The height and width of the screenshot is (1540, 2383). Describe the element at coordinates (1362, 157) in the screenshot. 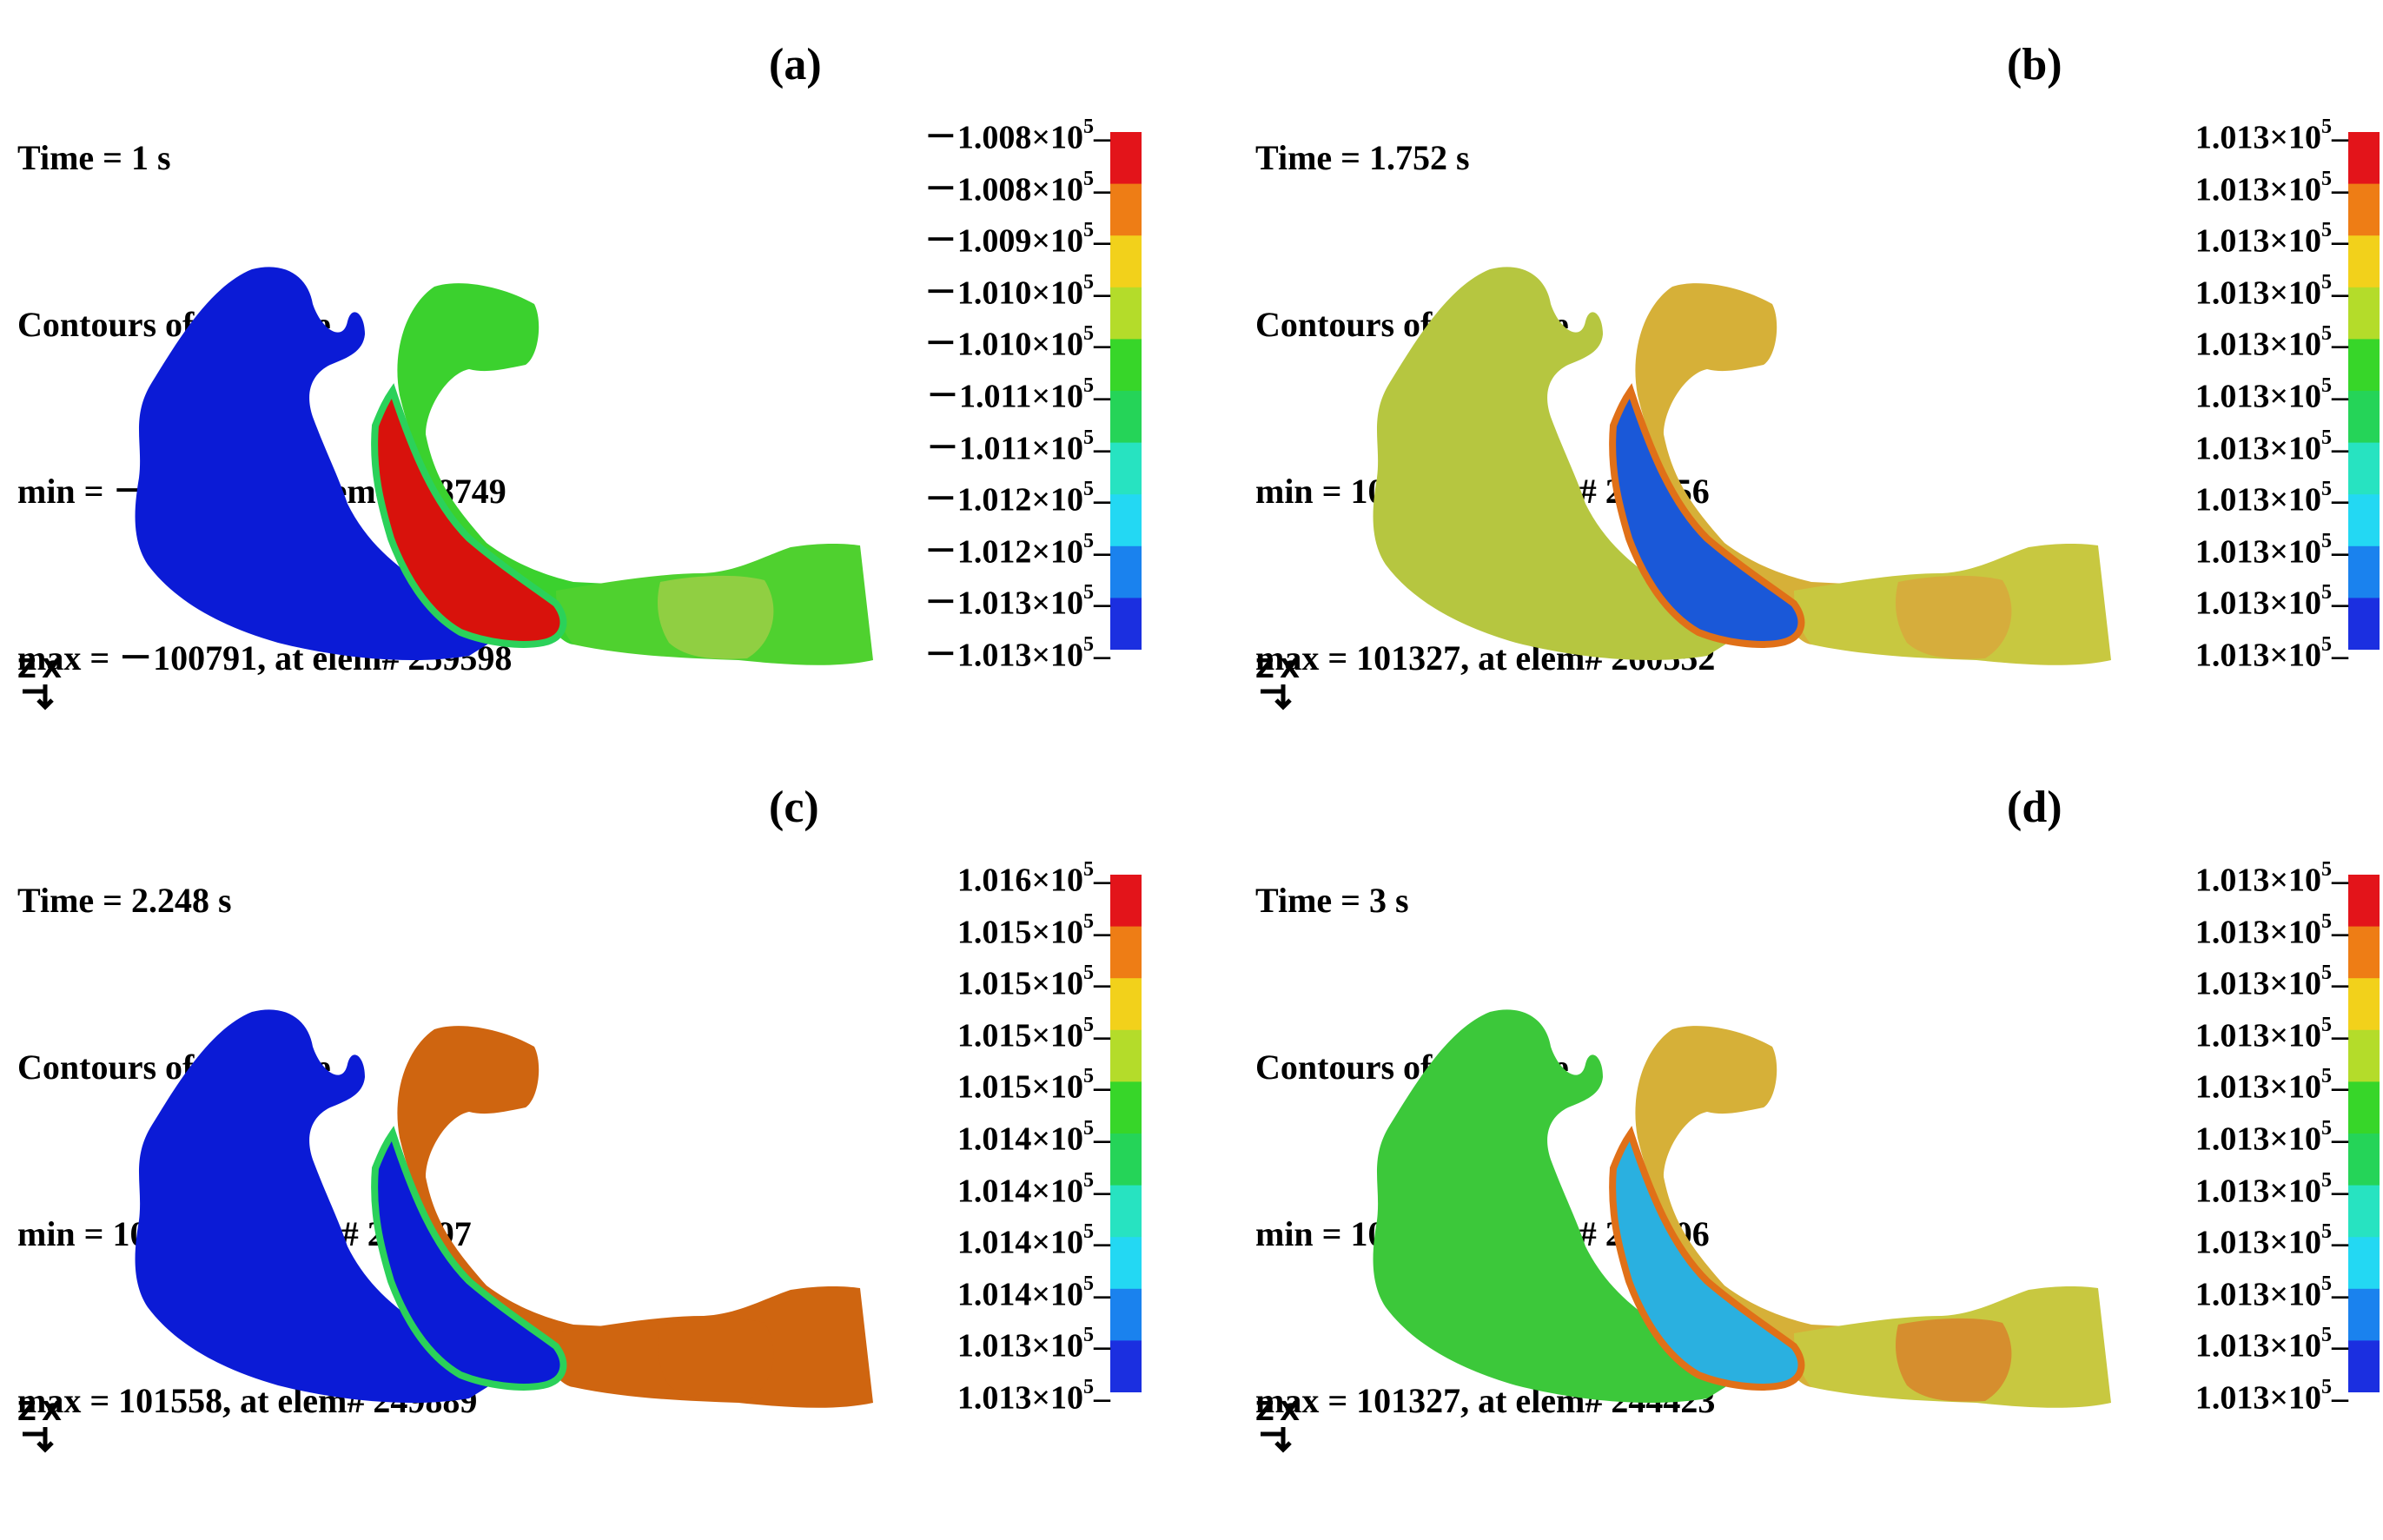

I see `time-label: Time = 1.752 s` at that location.